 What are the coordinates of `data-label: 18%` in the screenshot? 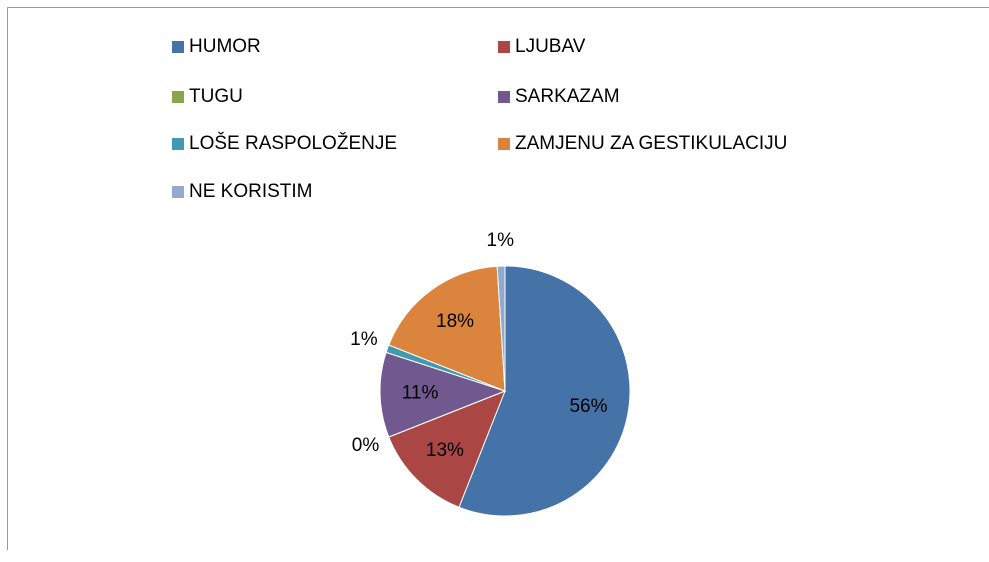 It's located at (455, 321).